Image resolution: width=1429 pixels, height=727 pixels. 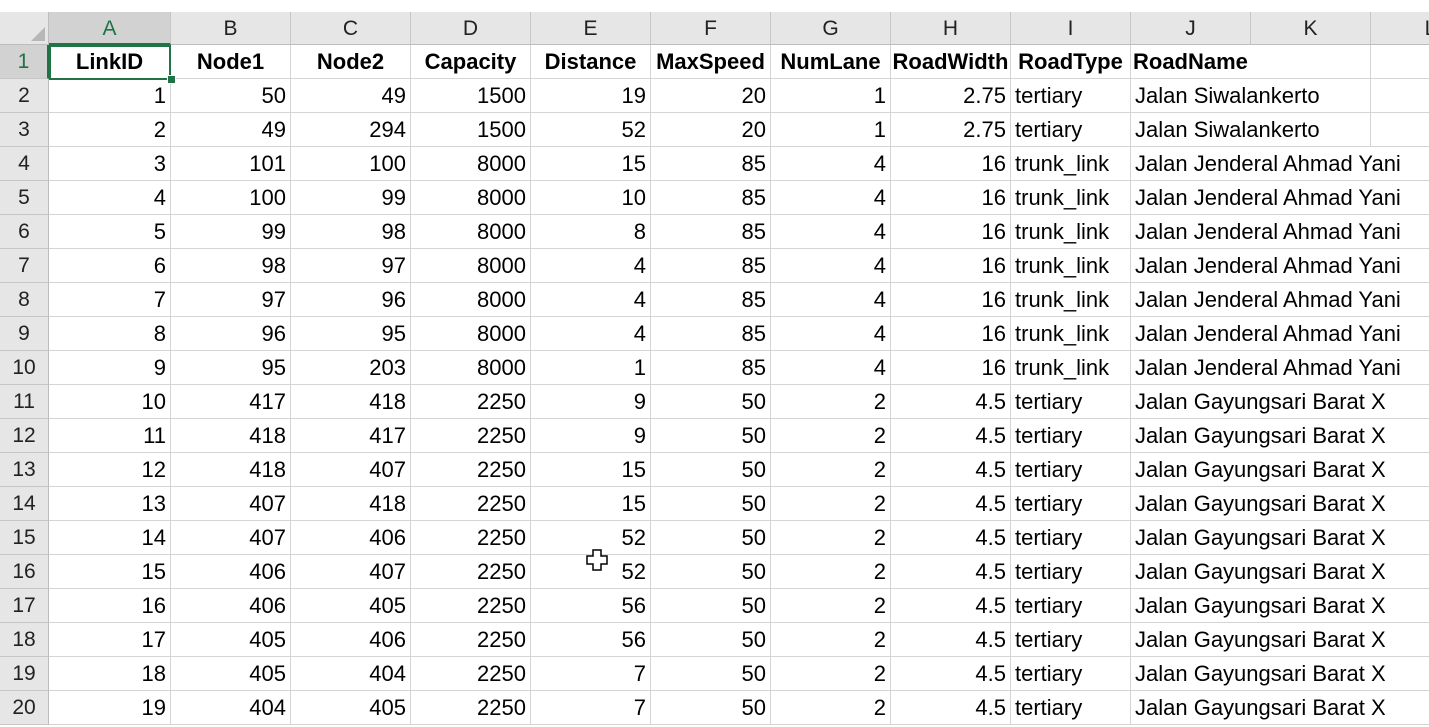 I want to click on data-cell: 49, so click(x=351, y=96).